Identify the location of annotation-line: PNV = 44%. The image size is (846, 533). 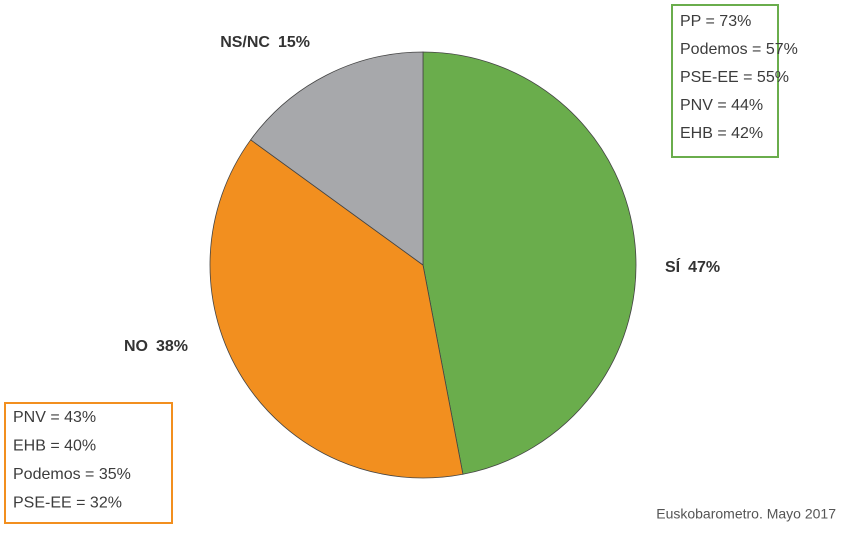
(721, 105).